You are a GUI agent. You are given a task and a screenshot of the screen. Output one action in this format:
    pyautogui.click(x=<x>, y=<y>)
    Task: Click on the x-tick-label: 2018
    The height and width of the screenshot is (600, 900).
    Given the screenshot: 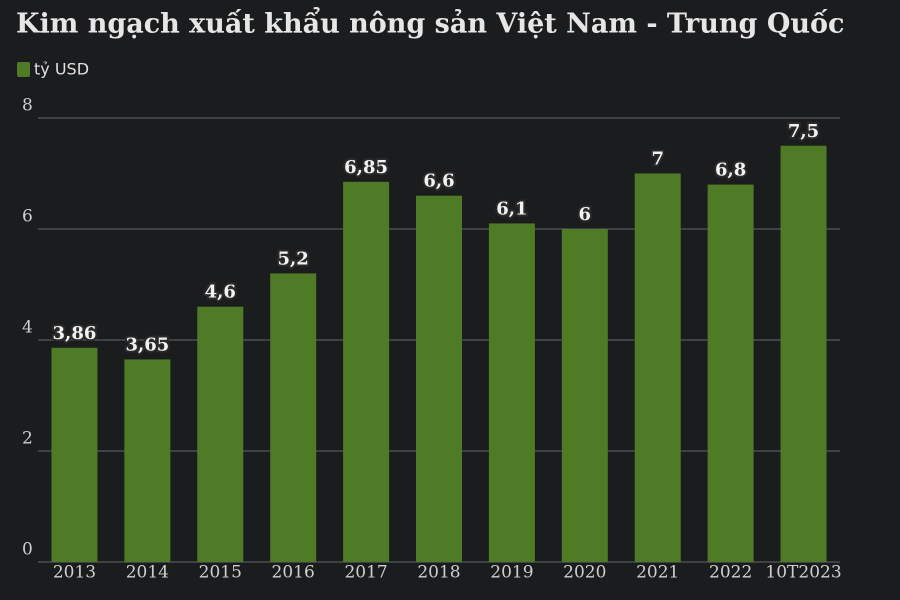 What is the action you would take?
    pyautogui.click(x=438, y=573)
    